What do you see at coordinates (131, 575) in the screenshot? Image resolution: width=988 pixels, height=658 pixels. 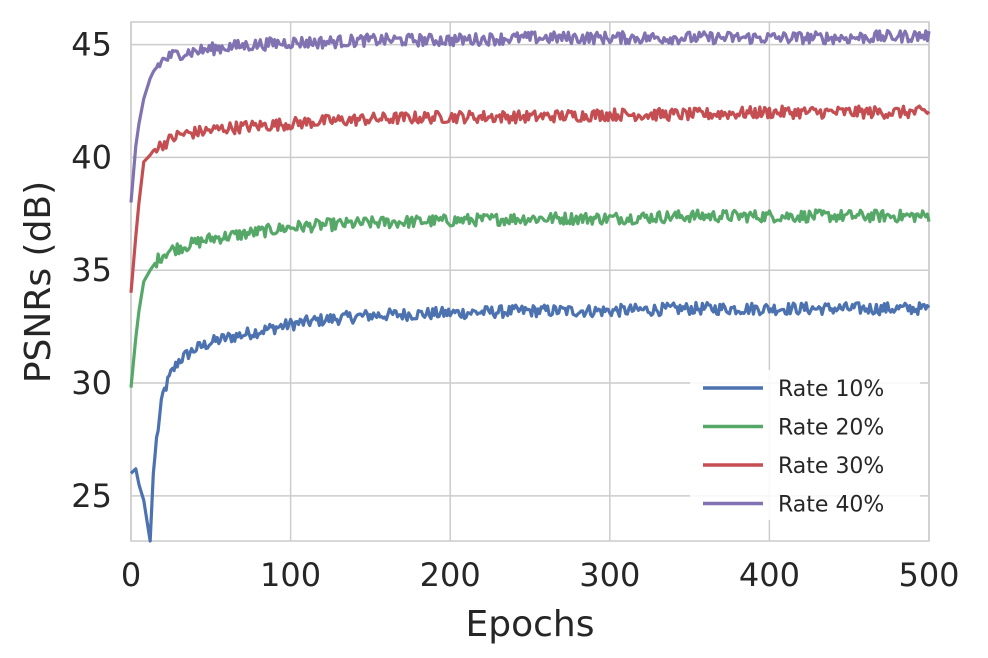 I see `x-tick-label: 0` at bounding box center [131, 575].